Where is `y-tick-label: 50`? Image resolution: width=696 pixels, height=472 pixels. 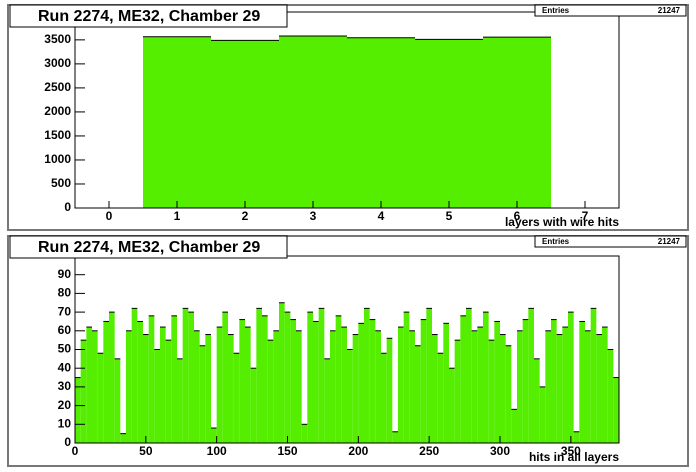 y-tick-label: 50 is located at coordinates (65, 349).